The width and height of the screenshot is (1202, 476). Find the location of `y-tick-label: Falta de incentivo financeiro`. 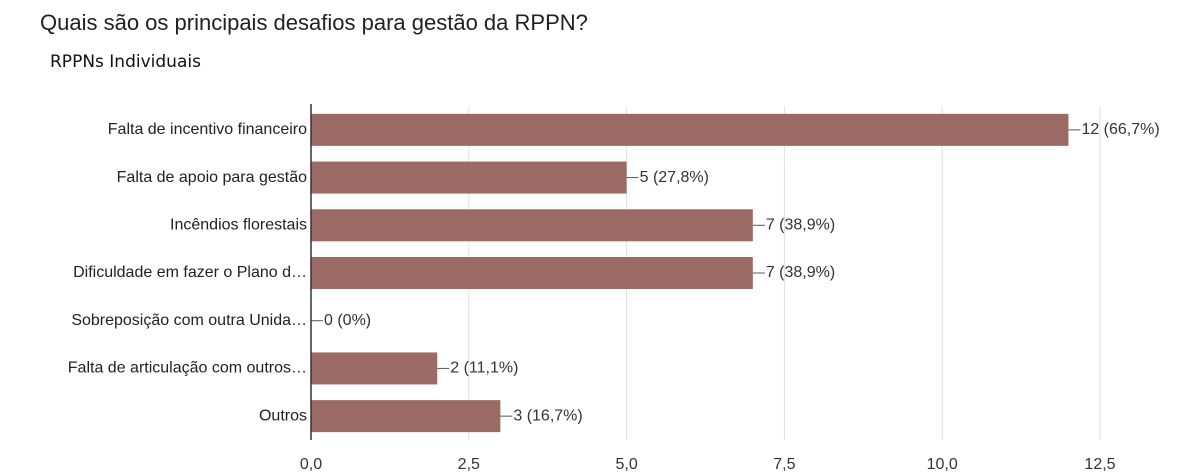

y-tick-label: Falta de incentivo financeiro is located at coordinates (207, 129).